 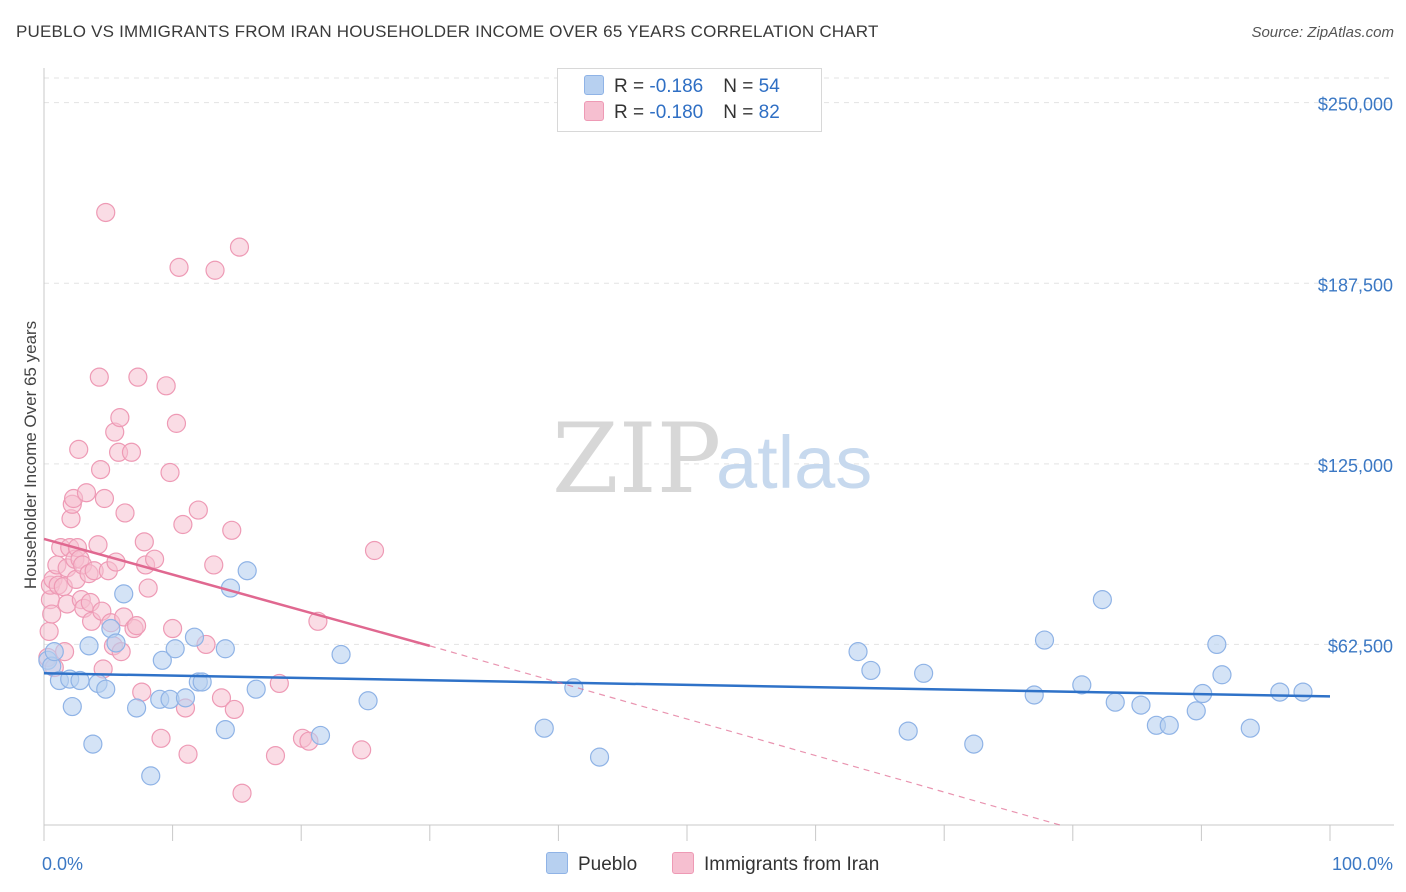 What do you see at coordinates (683, 863) in the screenshot?
I see `bottom-iran-swatch` at bounding box center [683, 863].